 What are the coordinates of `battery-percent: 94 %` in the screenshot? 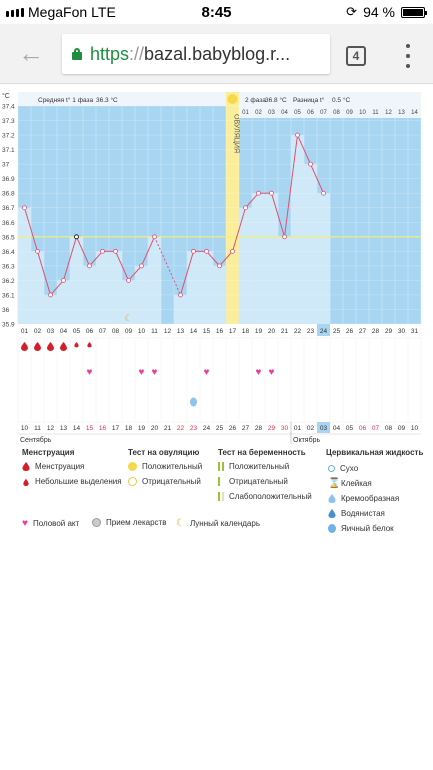 It's located at (379, 12).